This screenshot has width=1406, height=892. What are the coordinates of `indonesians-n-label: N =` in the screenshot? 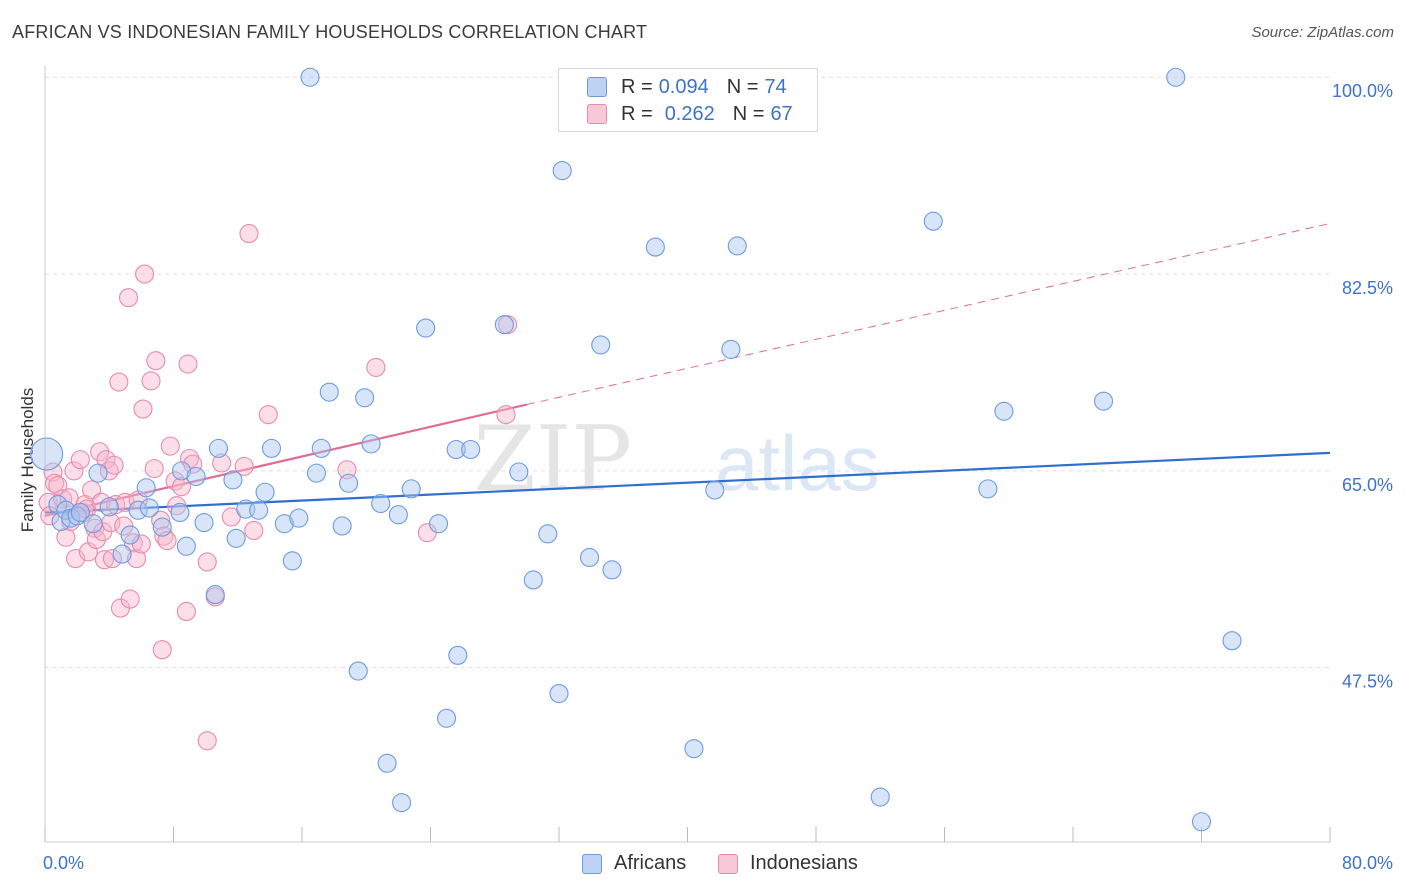 It's located at (748, 113).